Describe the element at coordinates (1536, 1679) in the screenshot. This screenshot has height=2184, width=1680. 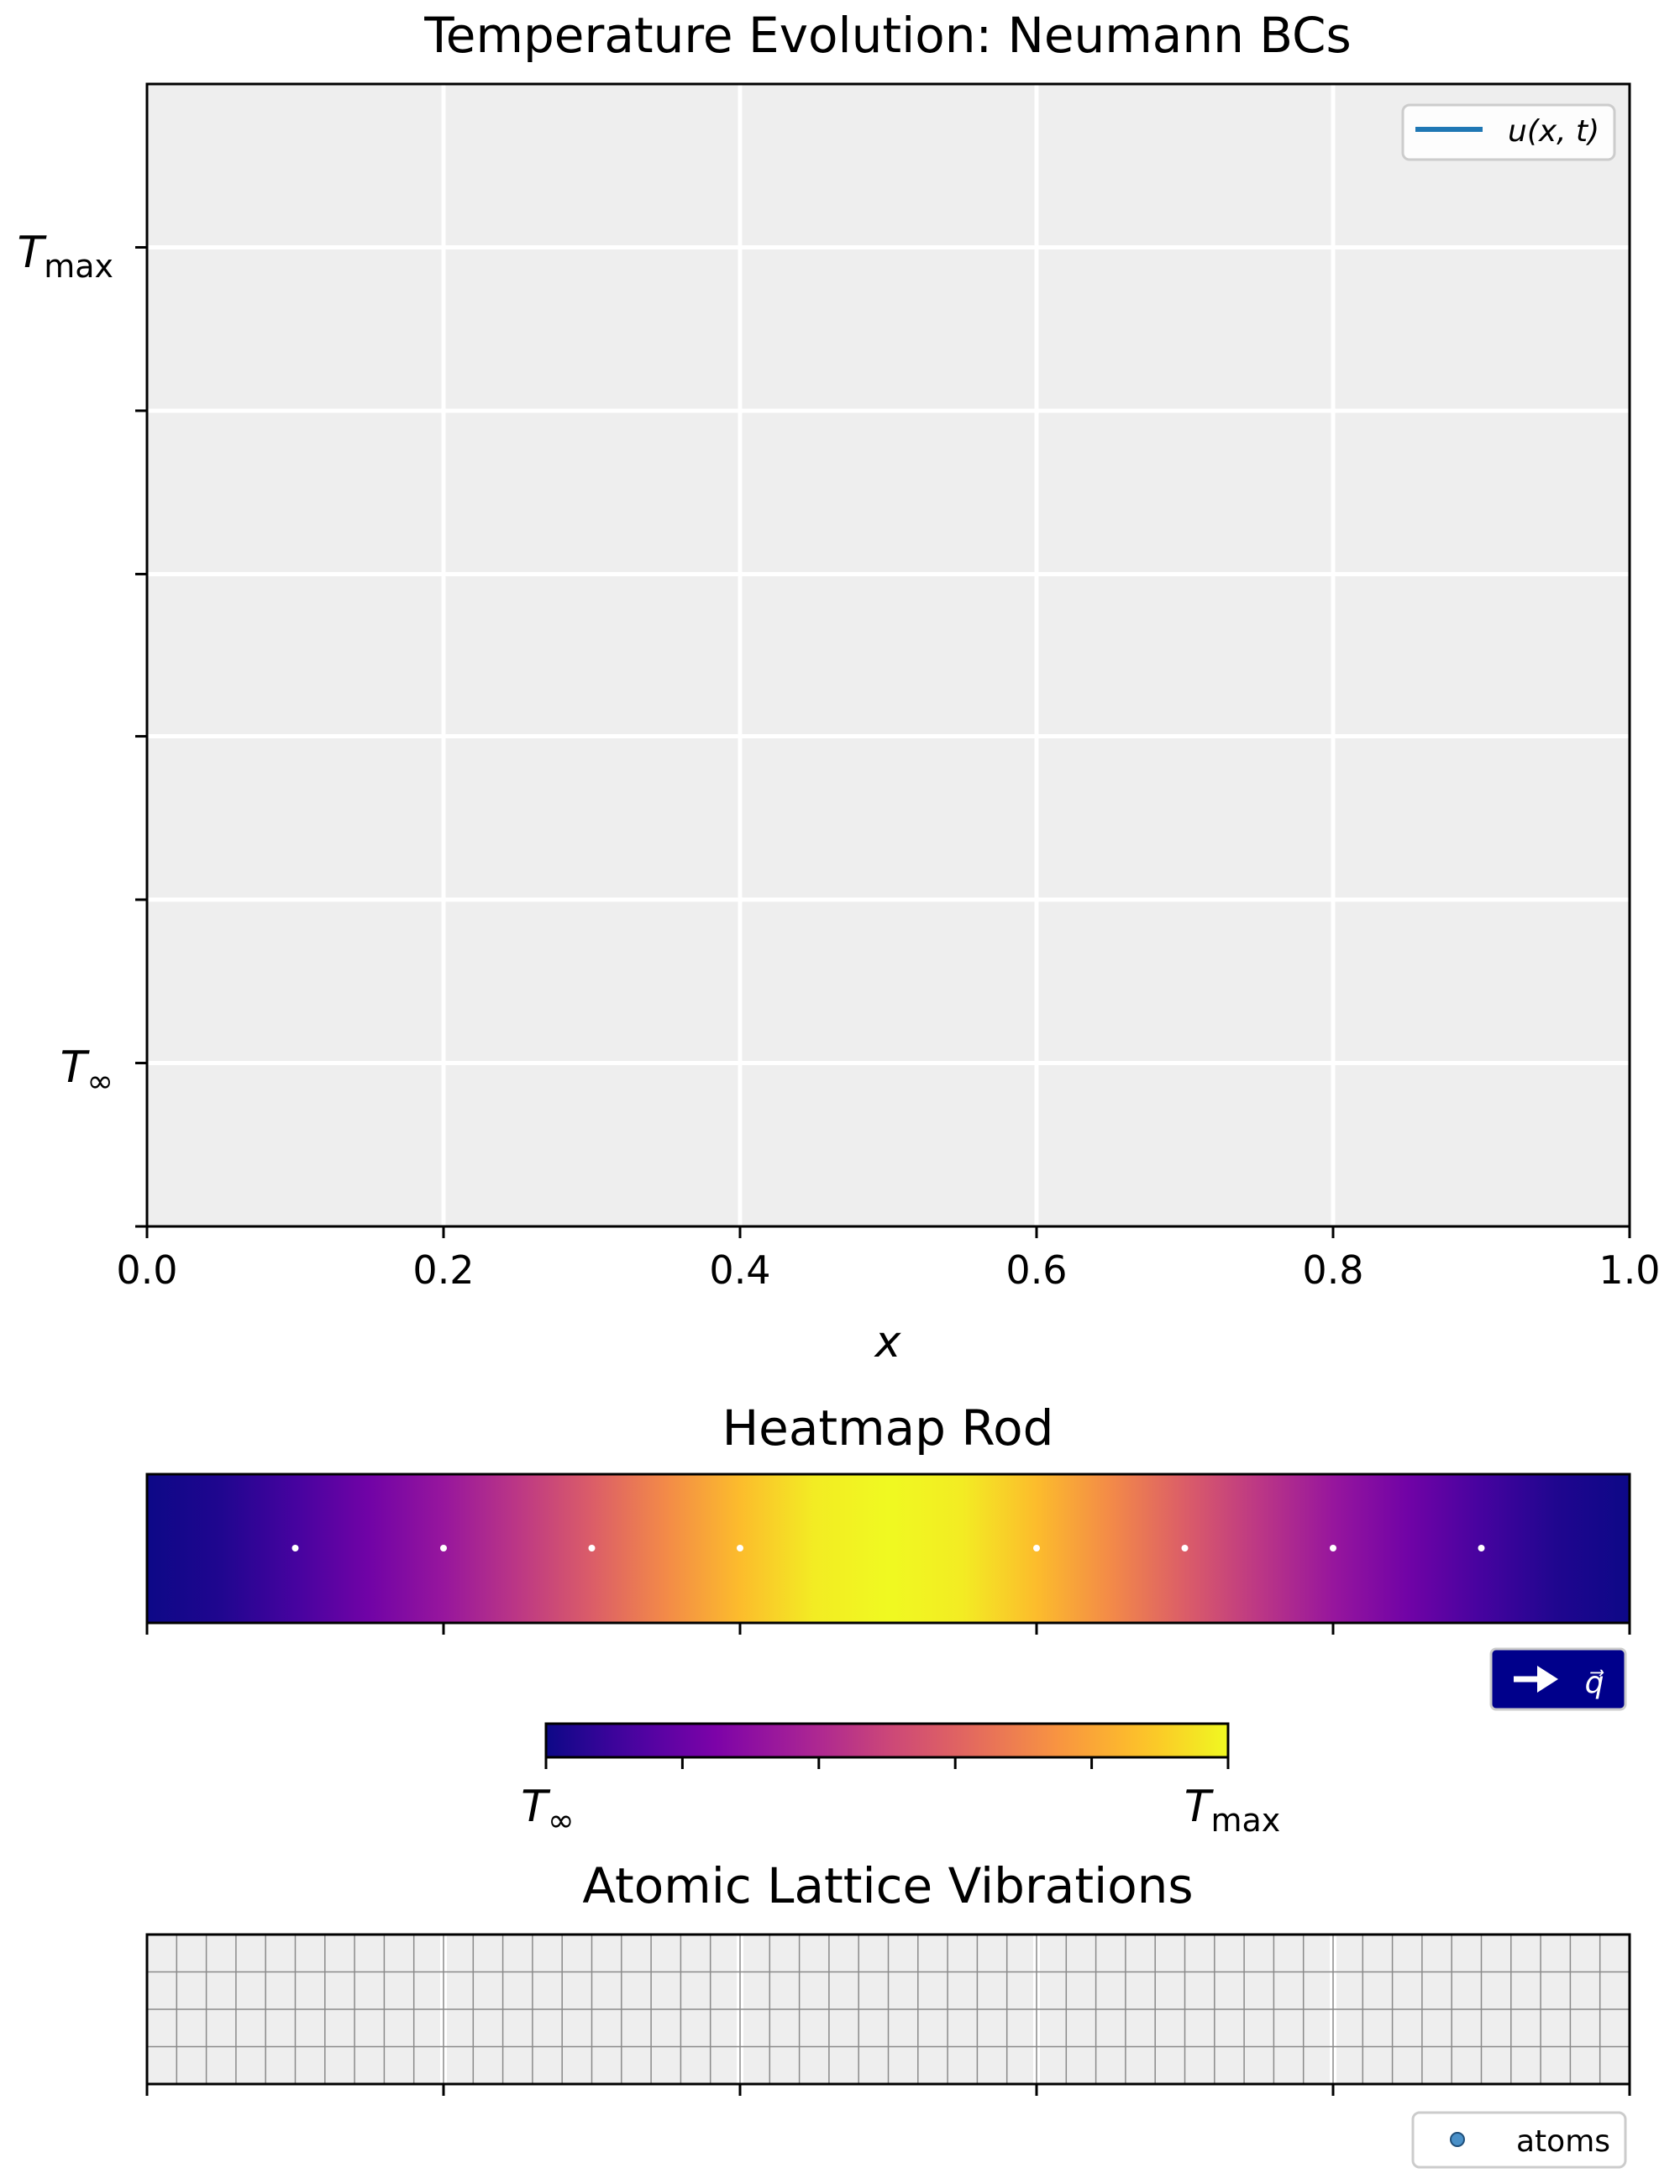
I see `flux-arrow-icon` at that location.